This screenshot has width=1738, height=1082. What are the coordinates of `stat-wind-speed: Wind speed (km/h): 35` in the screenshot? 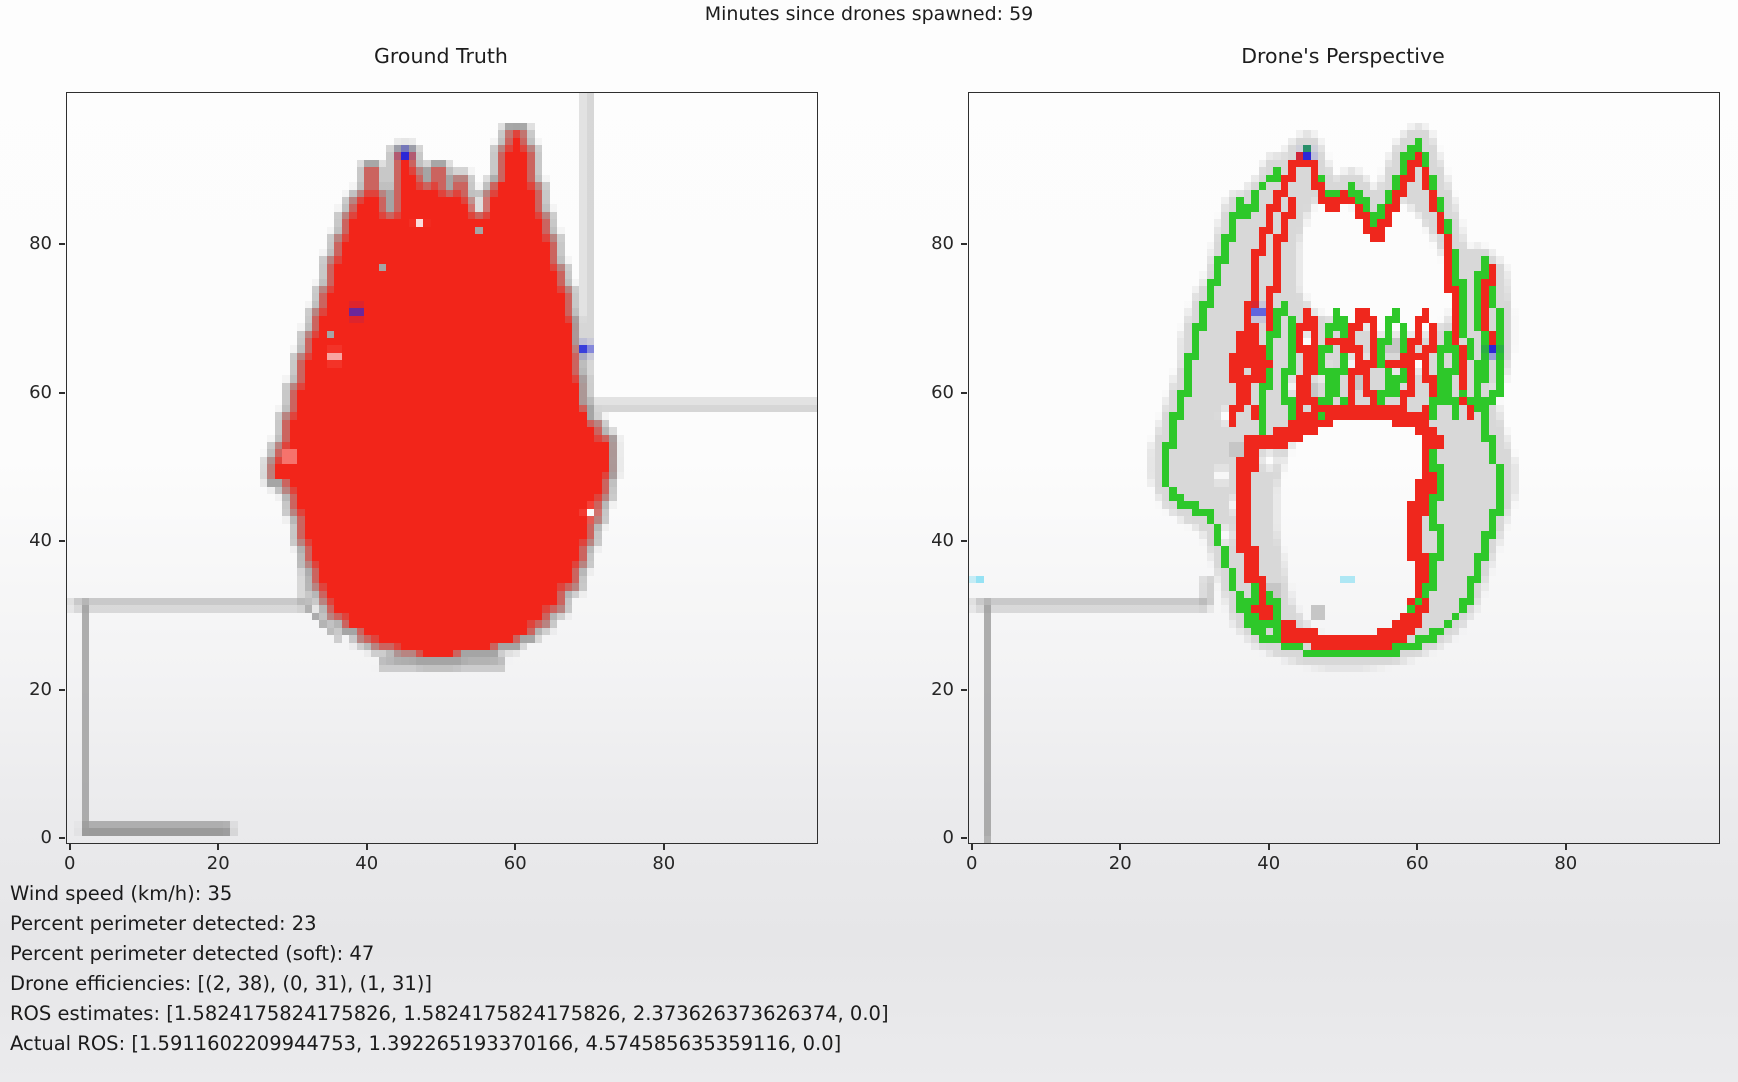 It's located at (121, 893).